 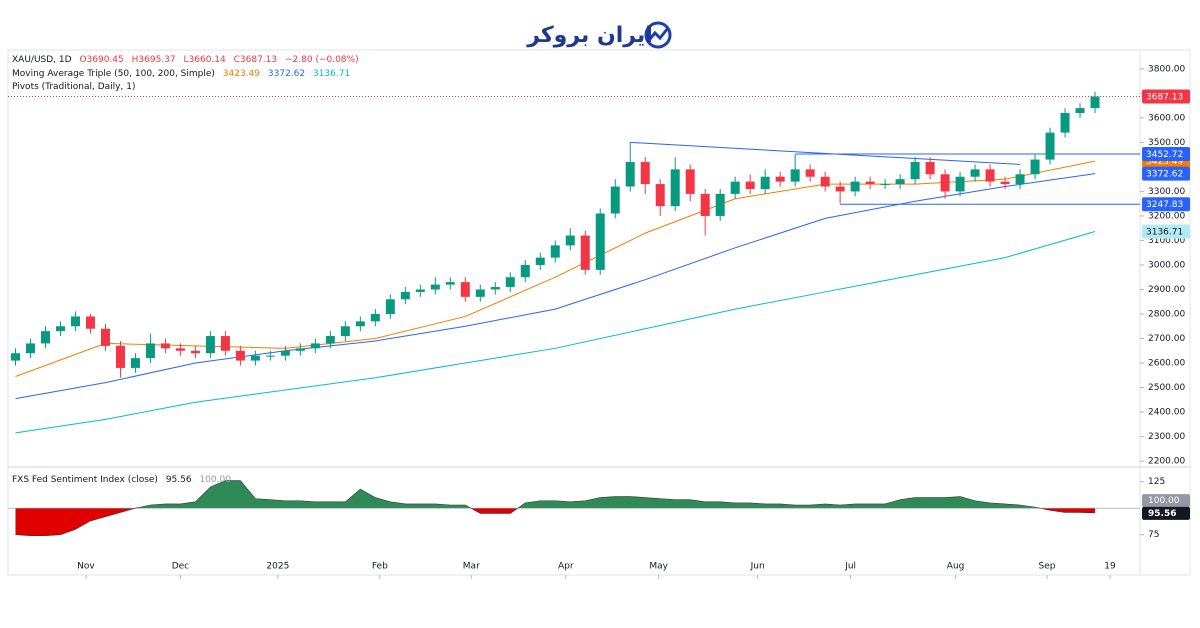 What do you see at coordinates (1166, 339) in the screenshot?
I see `y-tick-label: 2700.00` at bounding box center [1166, 339].